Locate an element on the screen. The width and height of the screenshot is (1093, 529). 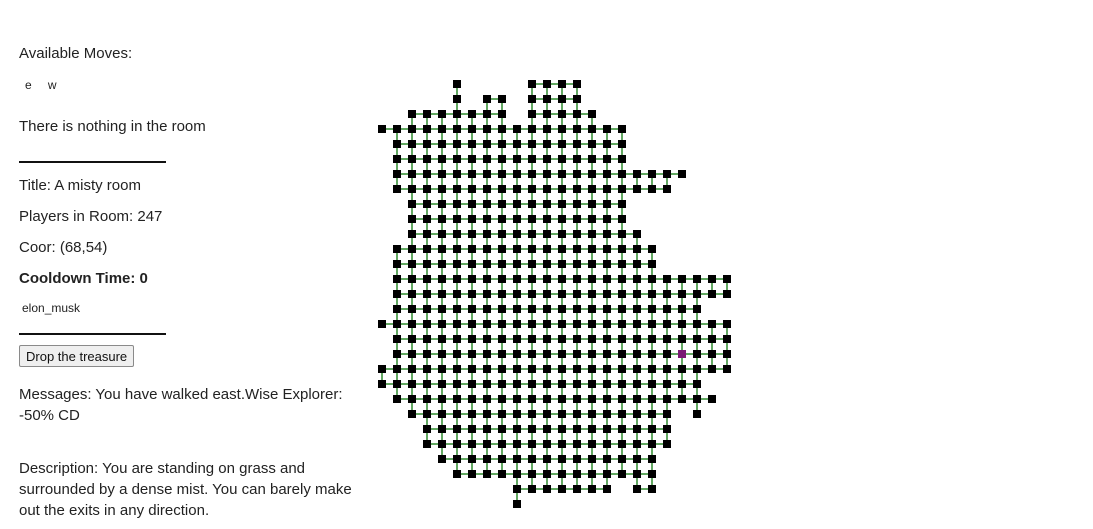
player-name: elon_musk is located at coordinates (51, 308).